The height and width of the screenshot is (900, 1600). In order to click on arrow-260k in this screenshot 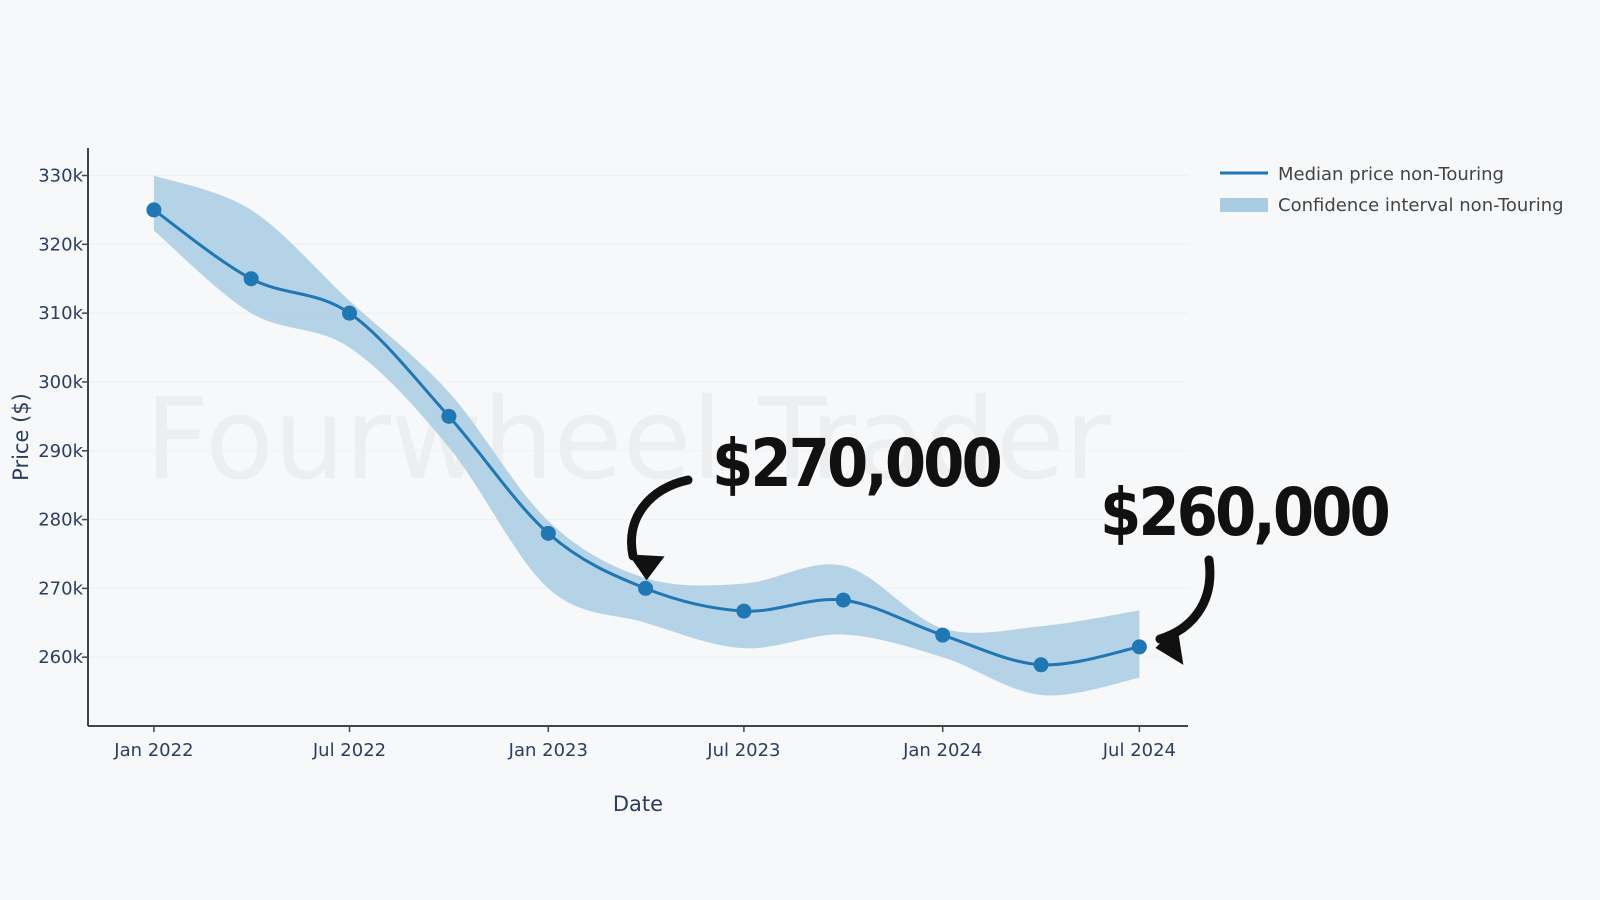, I will do `click(1185, 599)`.